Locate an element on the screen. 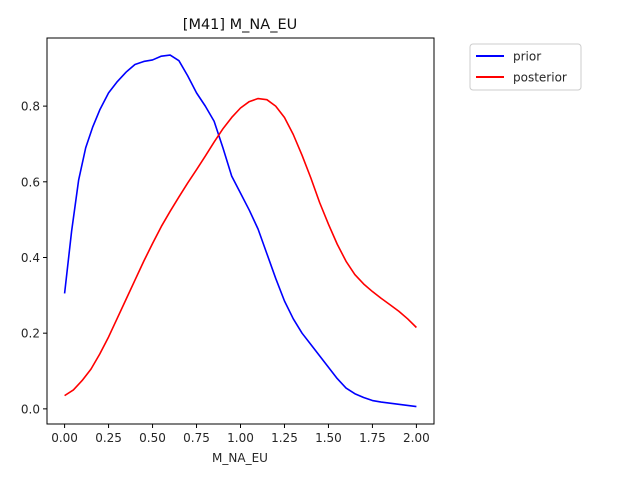  y-tick-label: 0.8 is located at coordinates (30, 107).